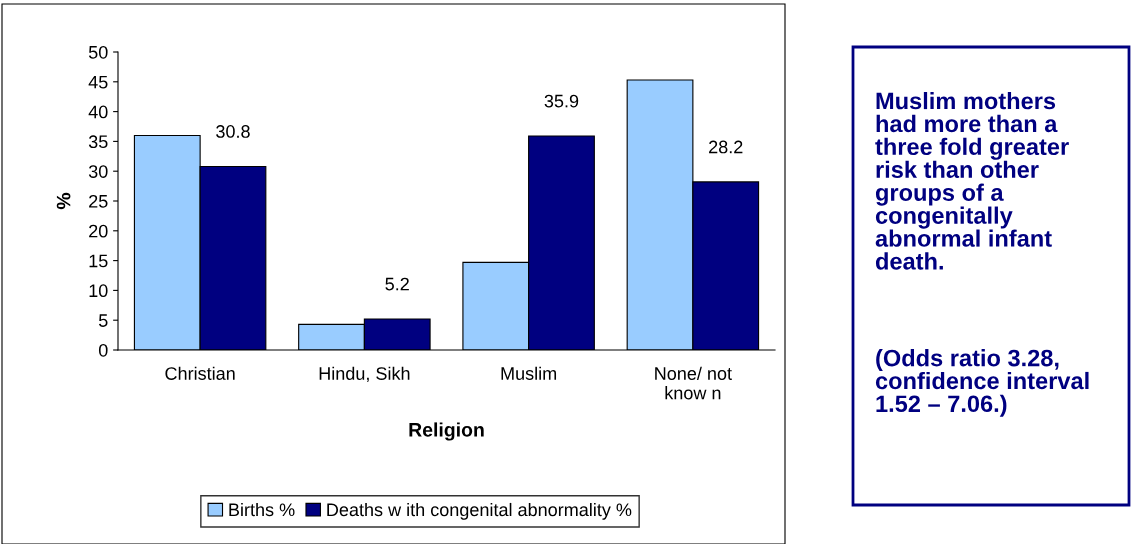 This screenshot has width=1131, height=544. I want to click on y-tick-label: 30, so click(98, 171).